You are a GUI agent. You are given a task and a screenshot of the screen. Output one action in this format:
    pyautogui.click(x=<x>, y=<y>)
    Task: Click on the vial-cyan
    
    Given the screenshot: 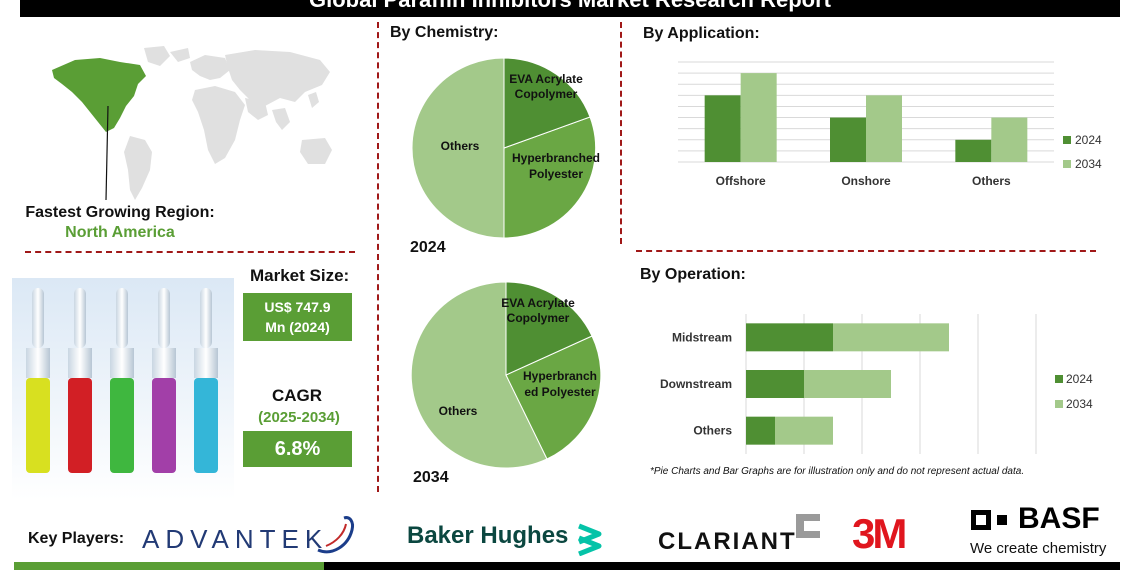 What is the action you would take?
    pyautogui.click(x=206, y=380)
    